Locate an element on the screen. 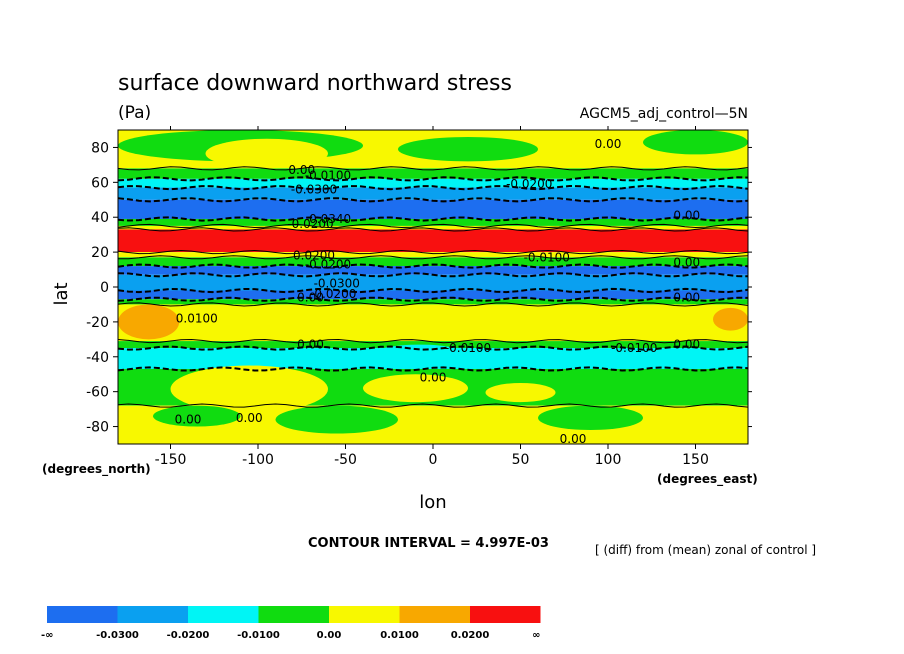  contour-interval-text: CONTOUR INTERVAL = 4.997E-03 is located at coordinates (428, 543).